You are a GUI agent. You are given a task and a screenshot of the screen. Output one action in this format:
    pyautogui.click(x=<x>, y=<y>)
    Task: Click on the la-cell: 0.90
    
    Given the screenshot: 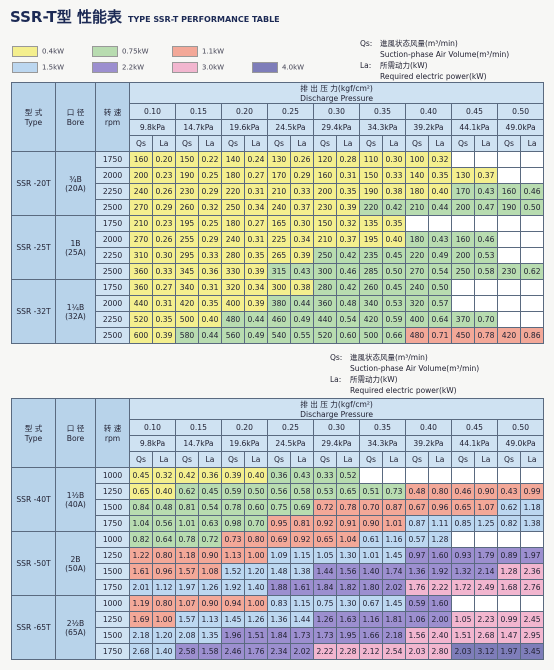 What is the action you would take?
    pyautogui.click(x=486, y=491)
    